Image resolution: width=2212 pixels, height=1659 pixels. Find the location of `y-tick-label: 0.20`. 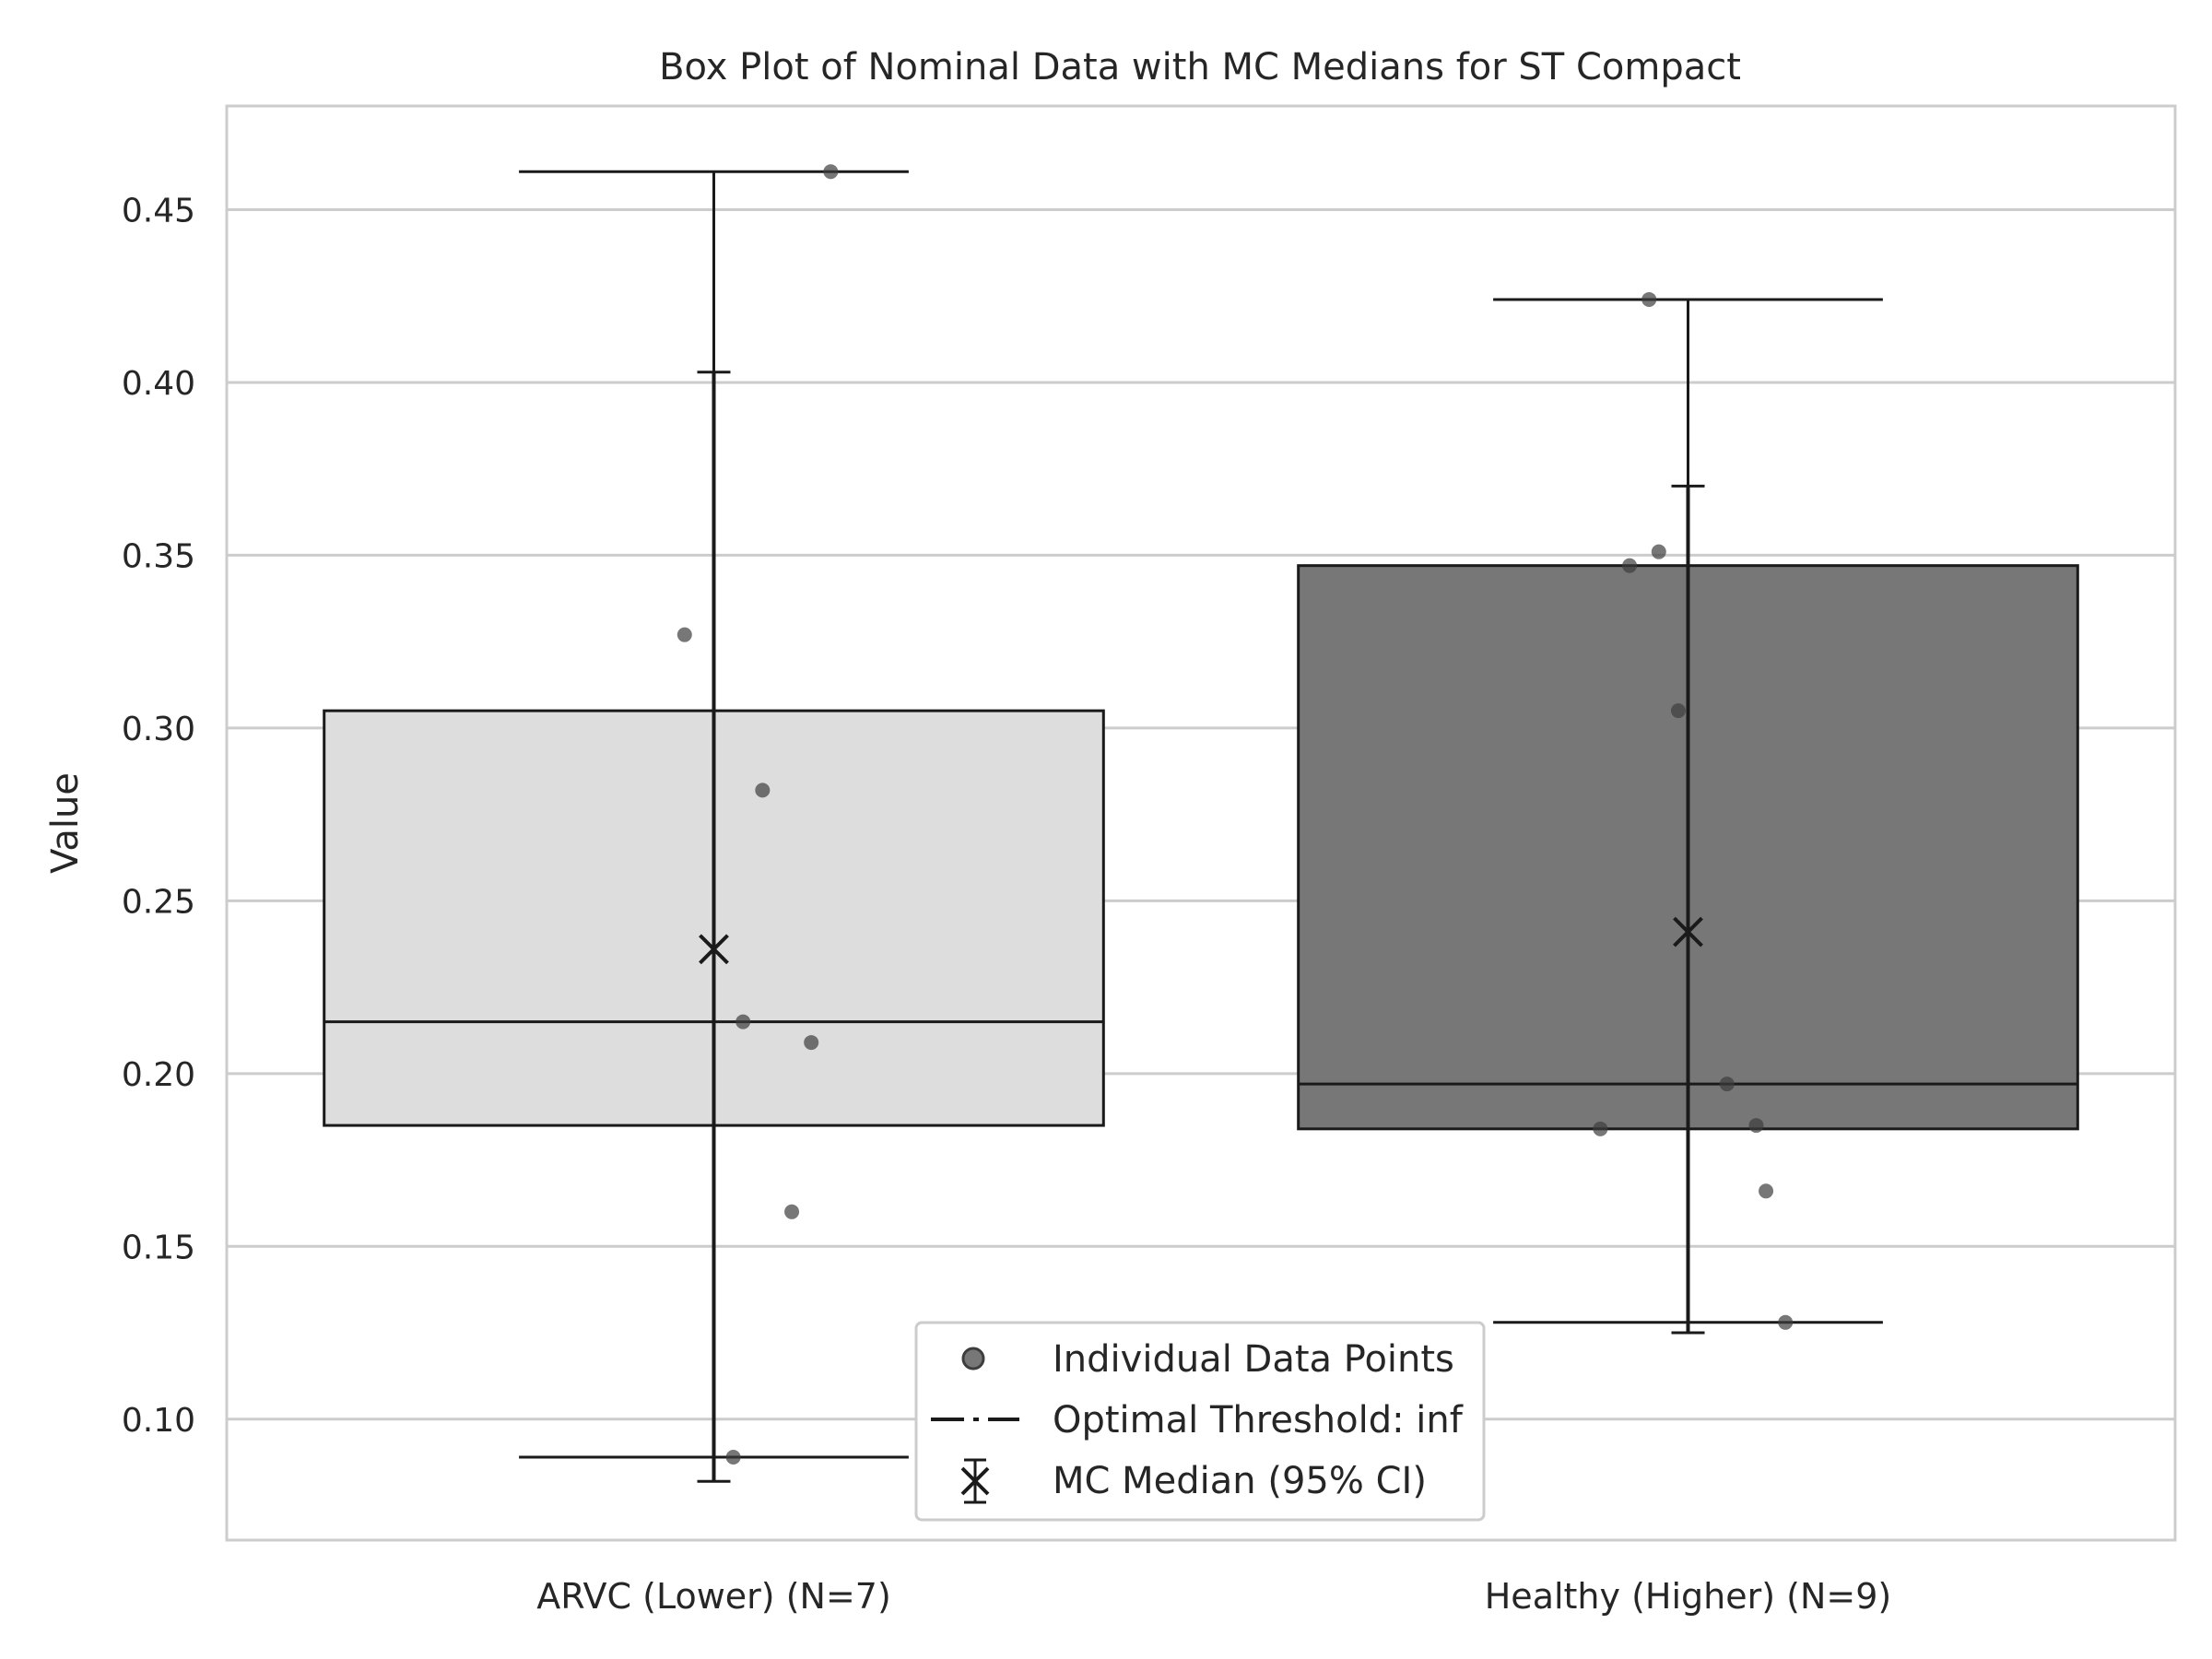

y-tick-label: 0.20 is located at coordinates (158, 1075).